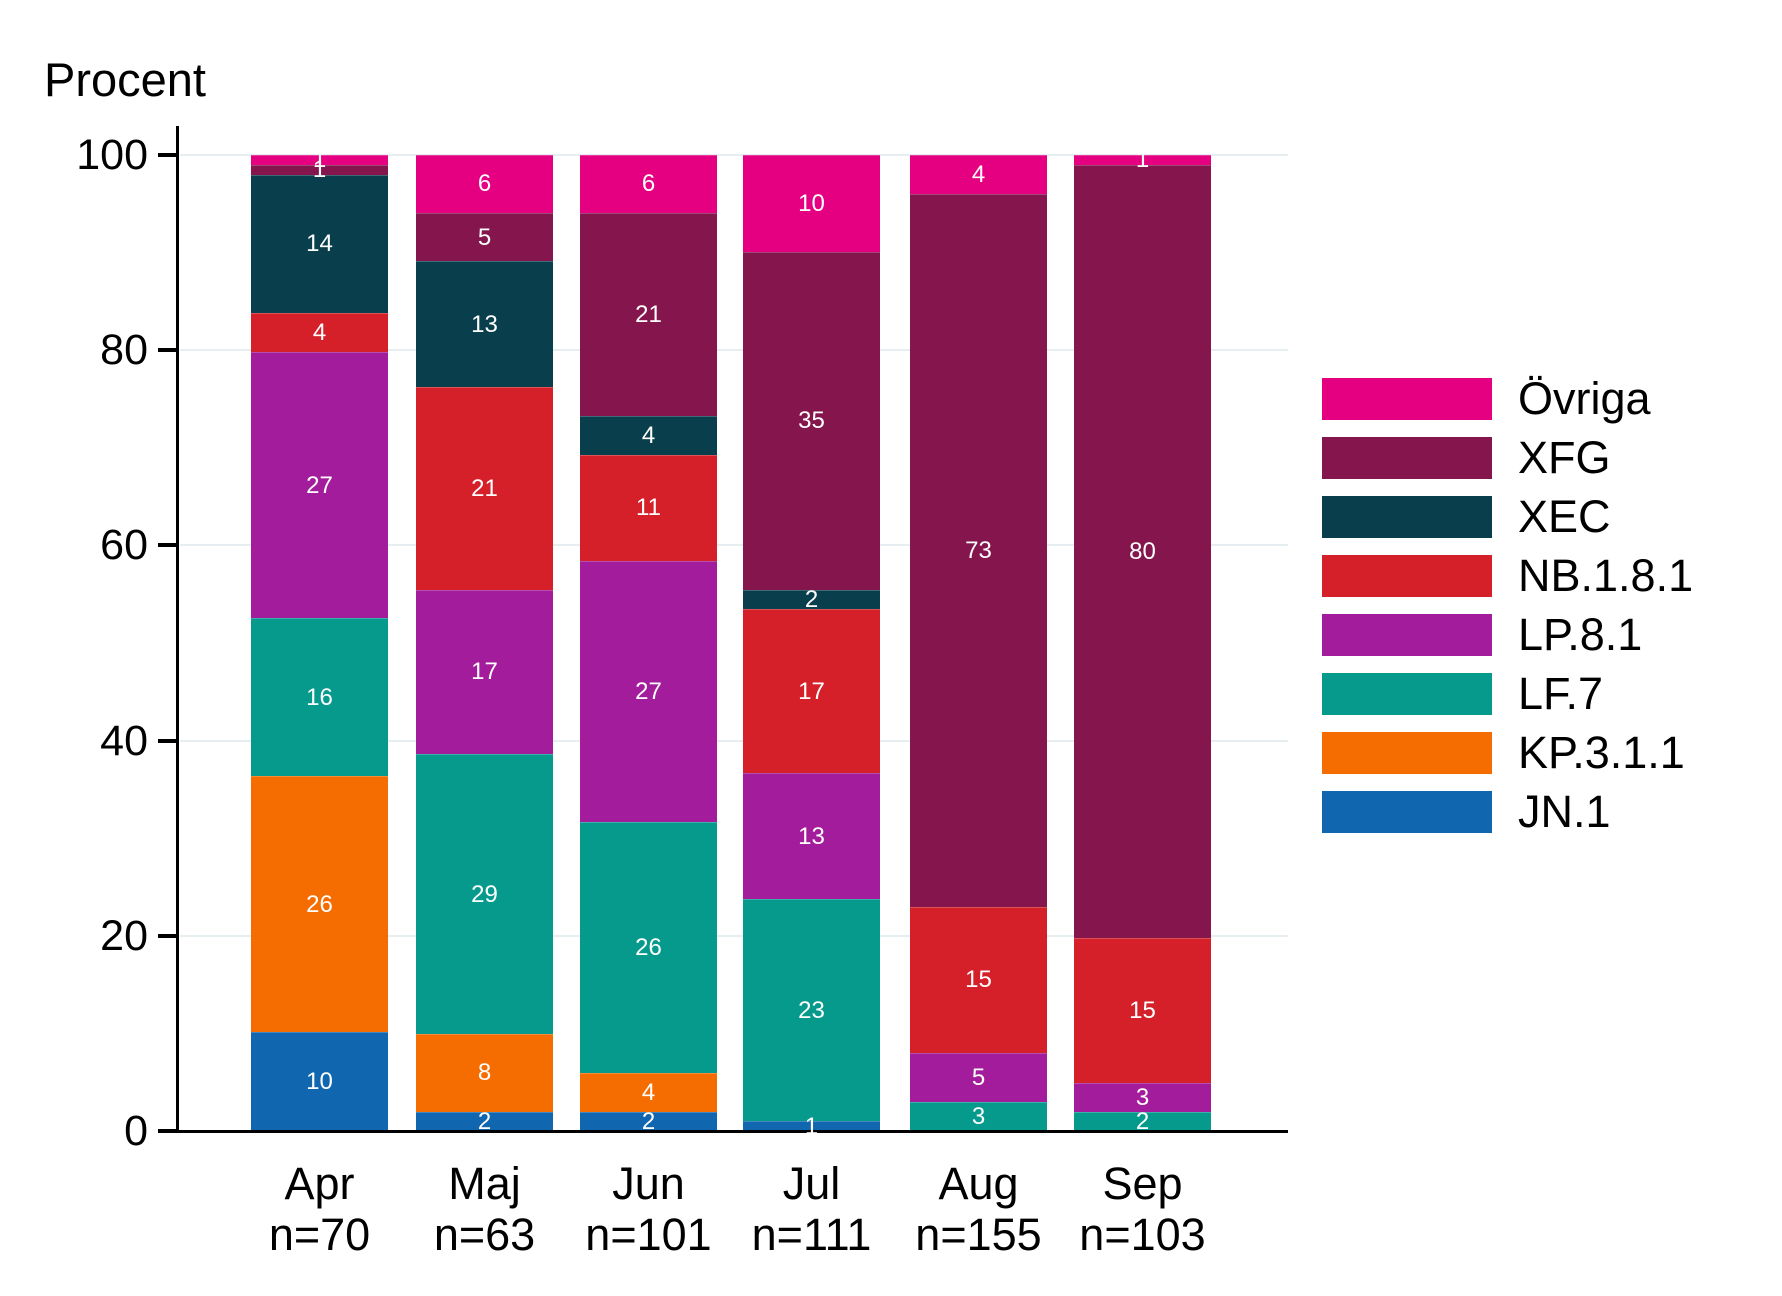 This screenshot has width=1782, height=1296. Describe the element at coordinates (1507, 752) in the screenshot. I see `legend-item-kp.3.1.1: KP.3.1.1` at that location.